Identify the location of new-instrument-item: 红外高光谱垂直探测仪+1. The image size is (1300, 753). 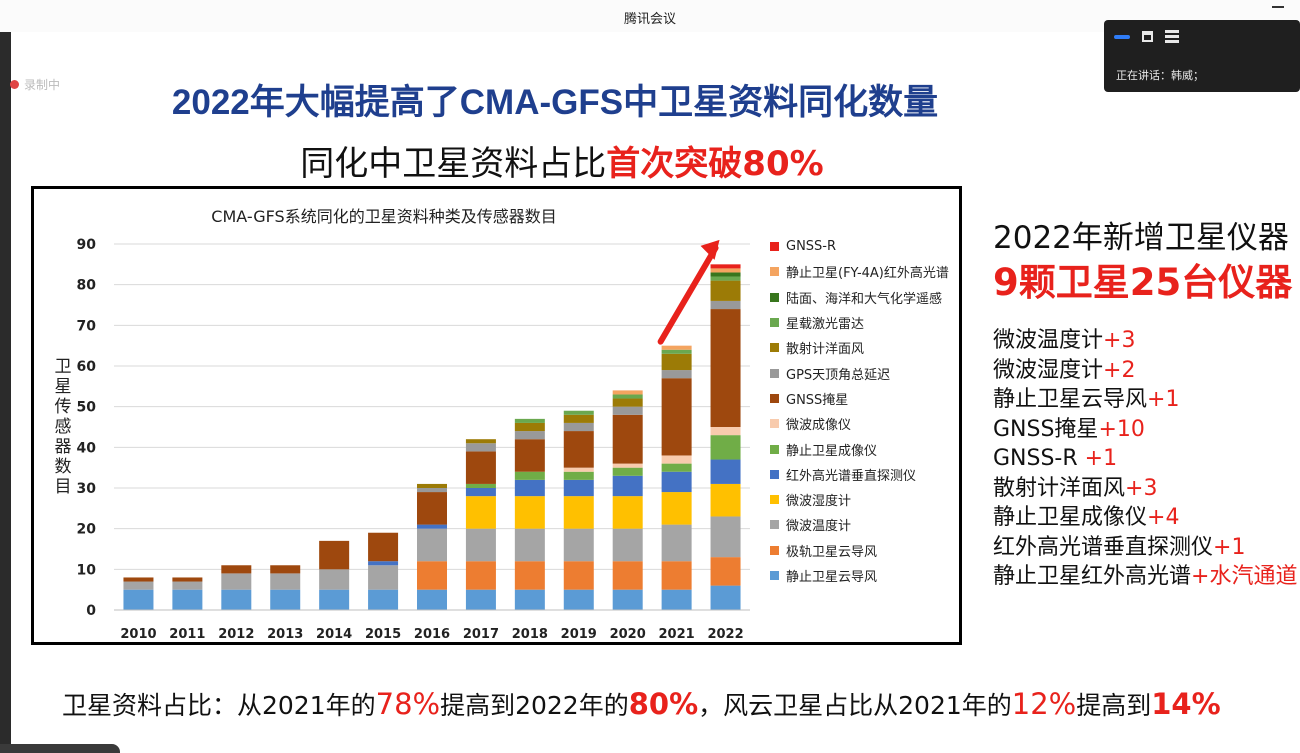
(1146, 548).